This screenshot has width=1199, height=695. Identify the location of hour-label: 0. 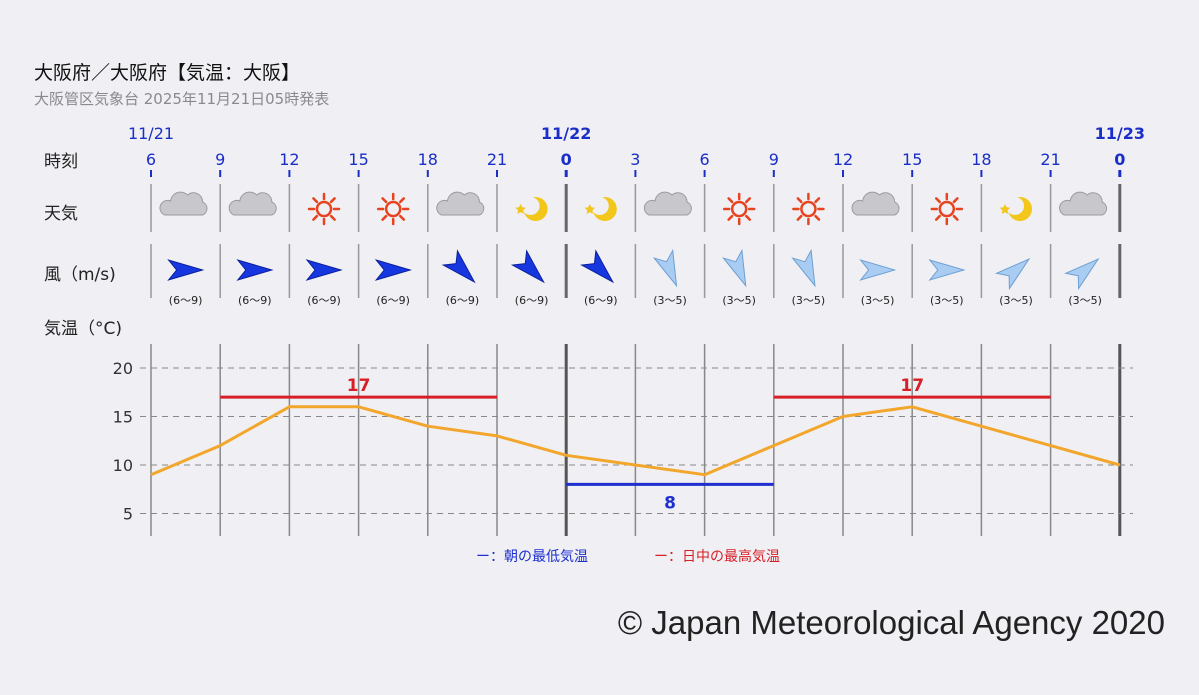
(1119, 159).